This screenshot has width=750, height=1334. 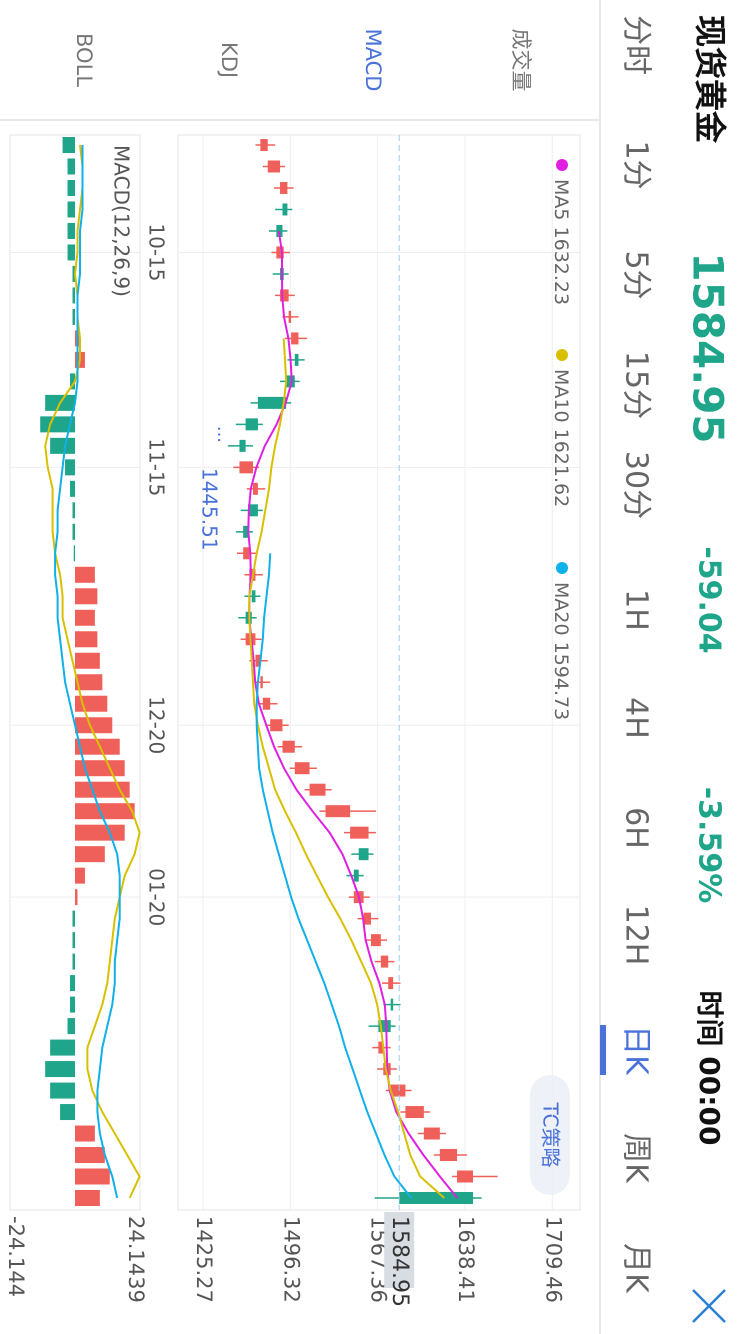 I want to click on macd-label: MACD(12,26,9), so click(x=122, y=221).